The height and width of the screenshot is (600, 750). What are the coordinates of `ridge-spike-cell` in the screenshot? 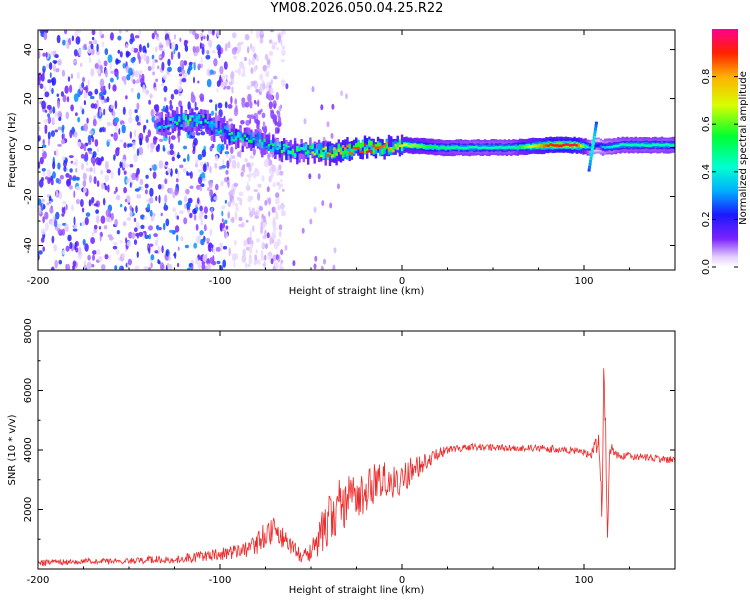 It's located at (596, 126).